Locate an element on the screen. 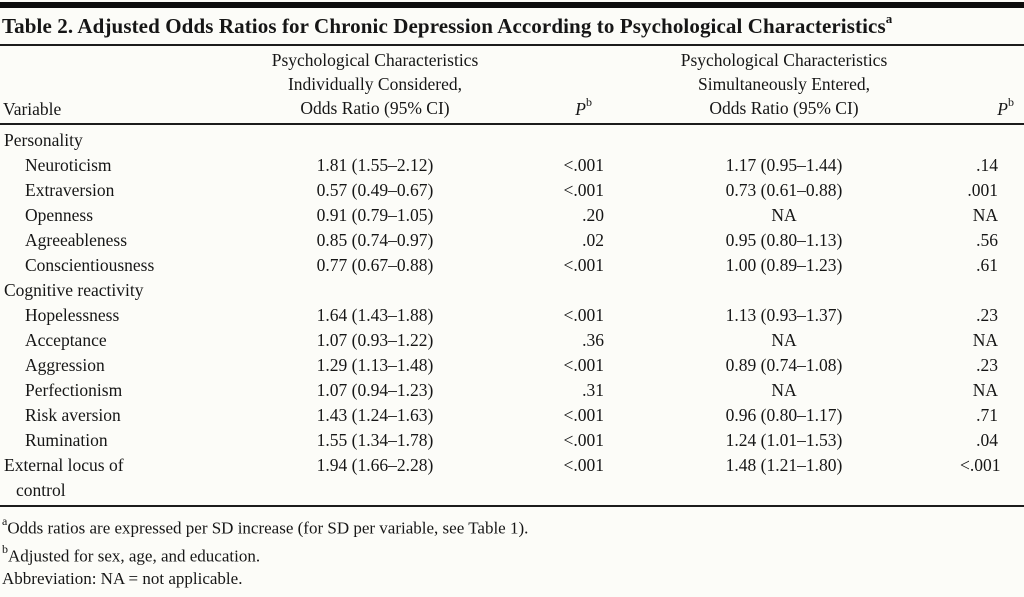 The image size is (1024, 597). cell-or1: 1.55 (1.34–1.78) is located at coordinates (375, 440).